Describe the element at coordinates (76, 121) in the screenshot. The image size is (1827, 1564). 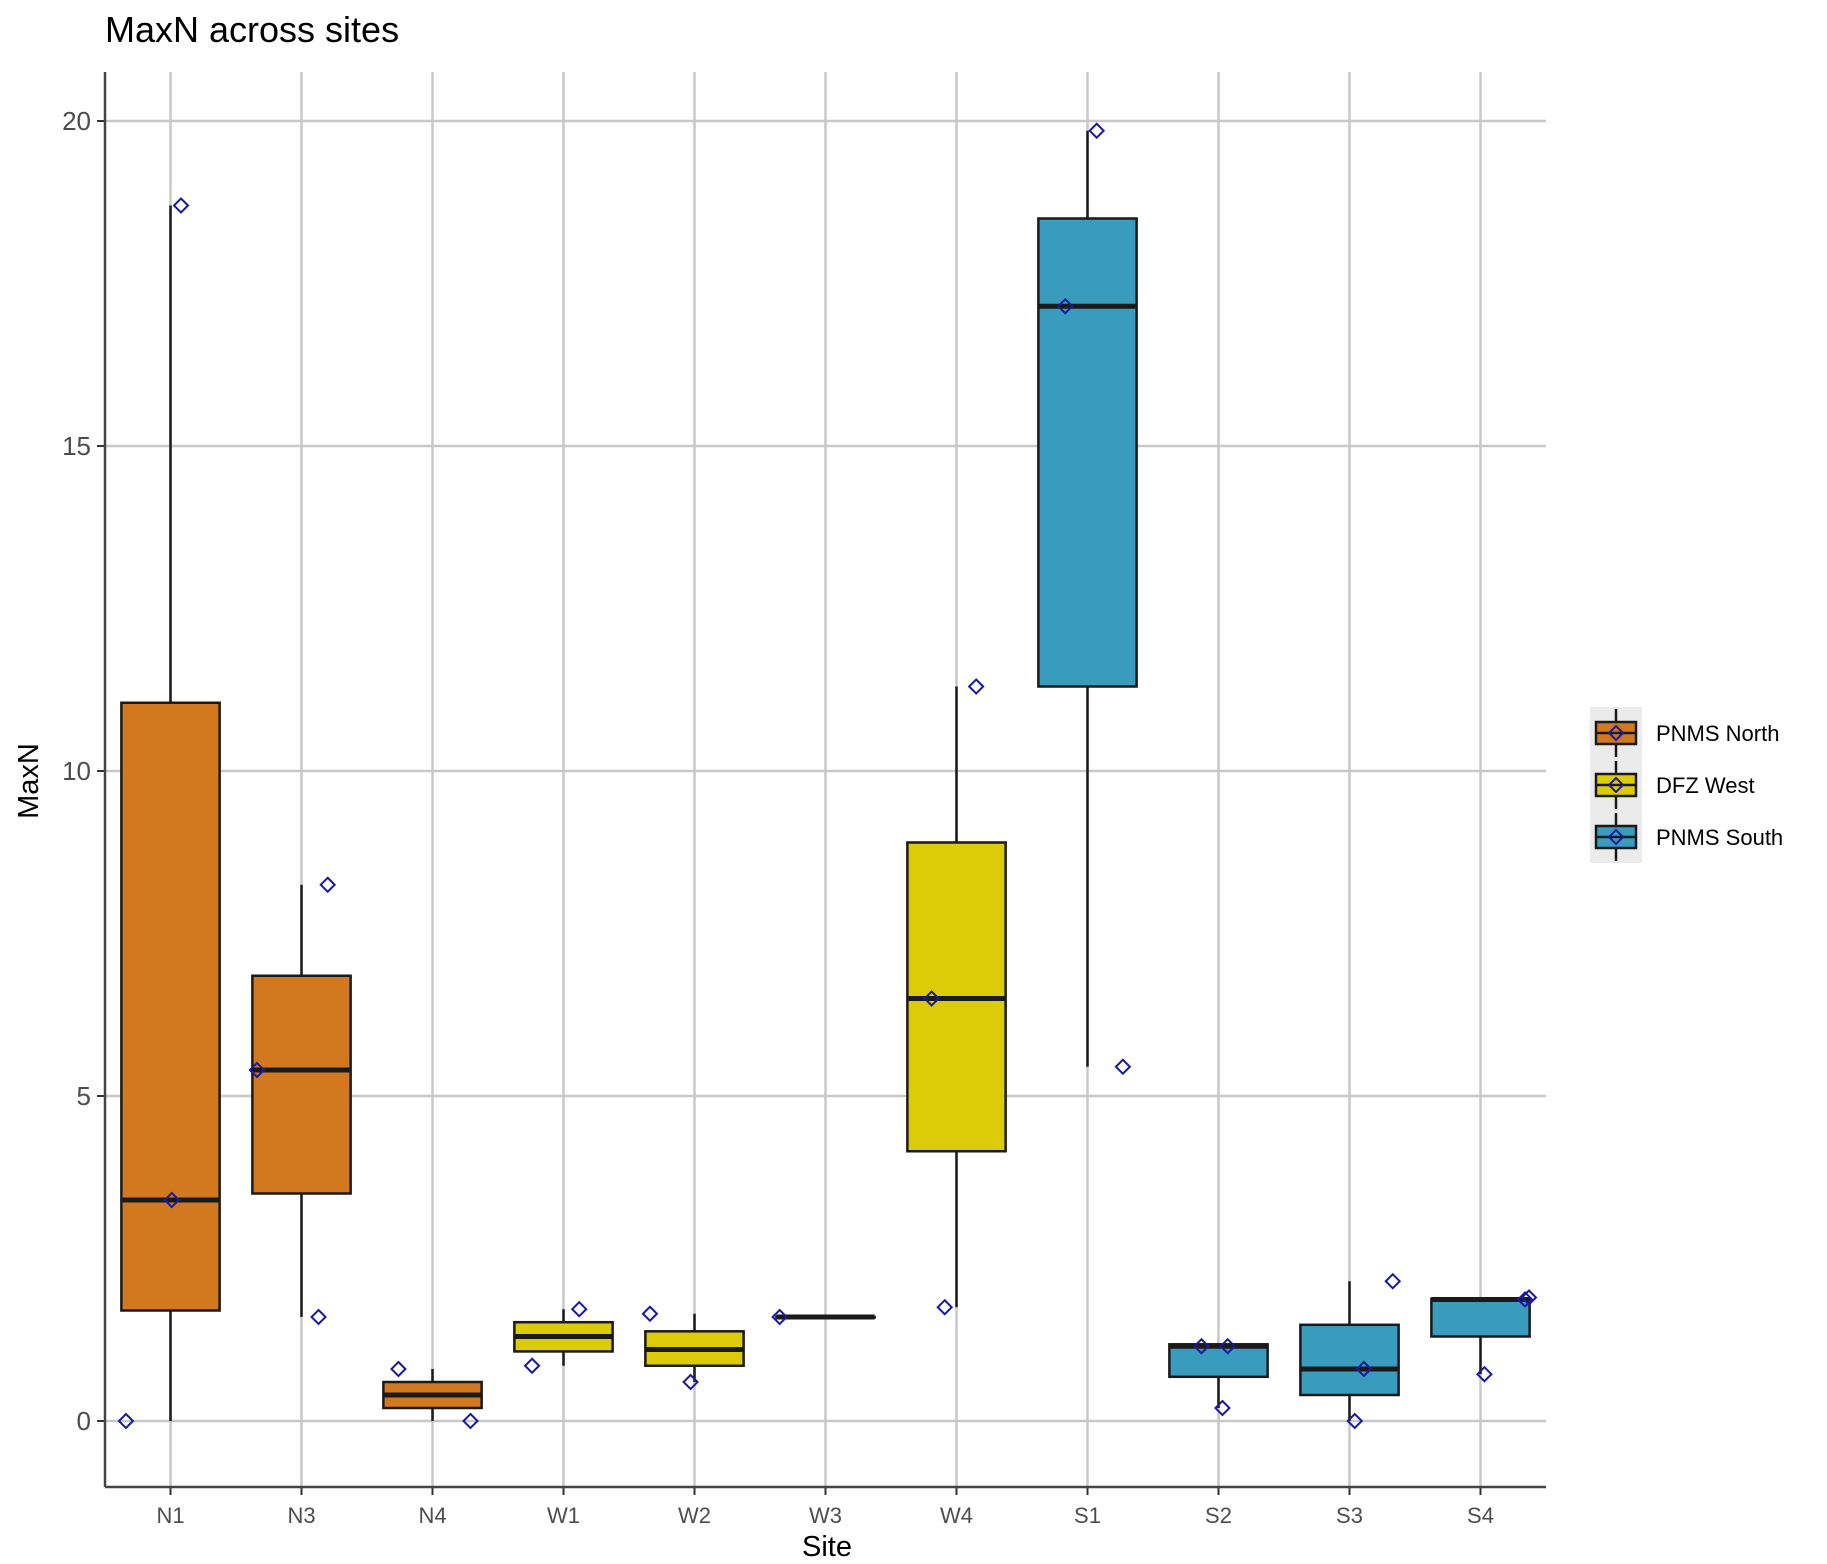
I see `y-tick-label: 20` at that location.